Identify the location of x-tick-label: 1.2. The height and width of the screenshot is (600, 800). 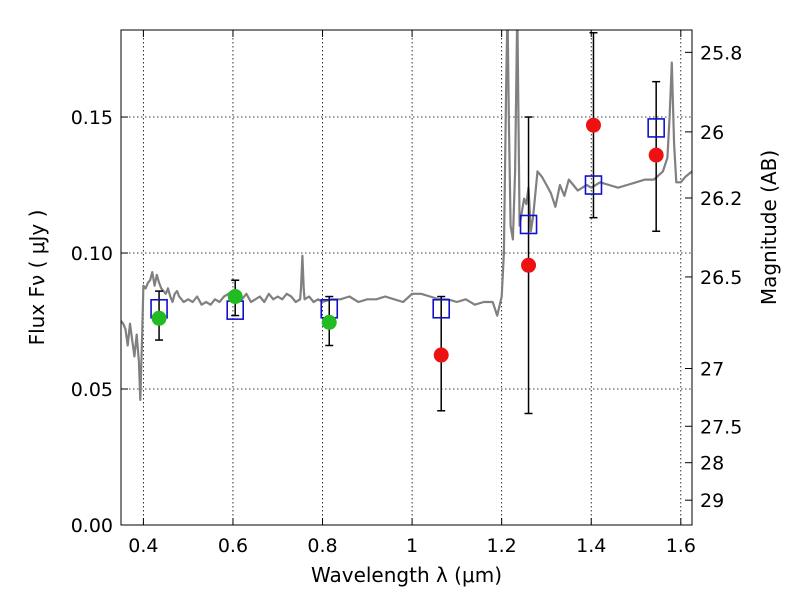
(502, 546).